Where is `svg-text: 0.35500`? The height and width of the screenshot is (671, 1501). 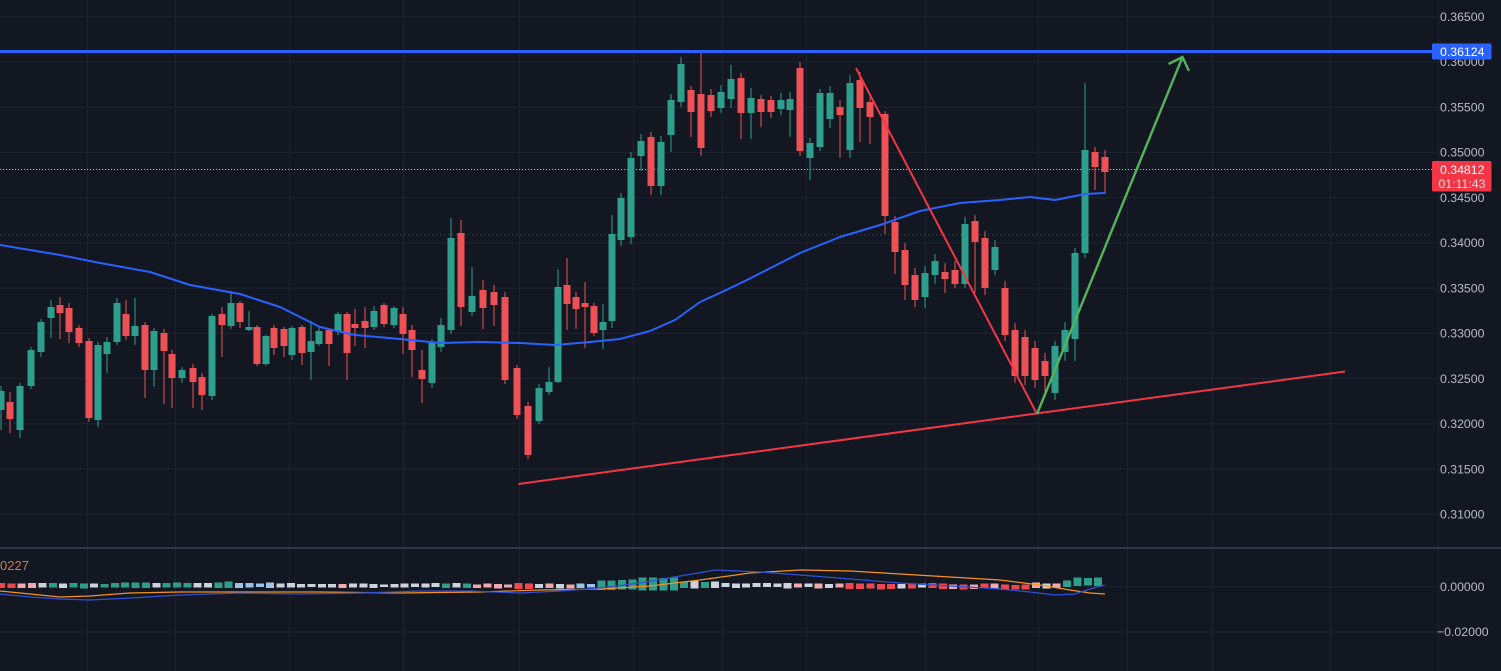 svg-text: 0.35500 is located at coordinates (1462, 108).